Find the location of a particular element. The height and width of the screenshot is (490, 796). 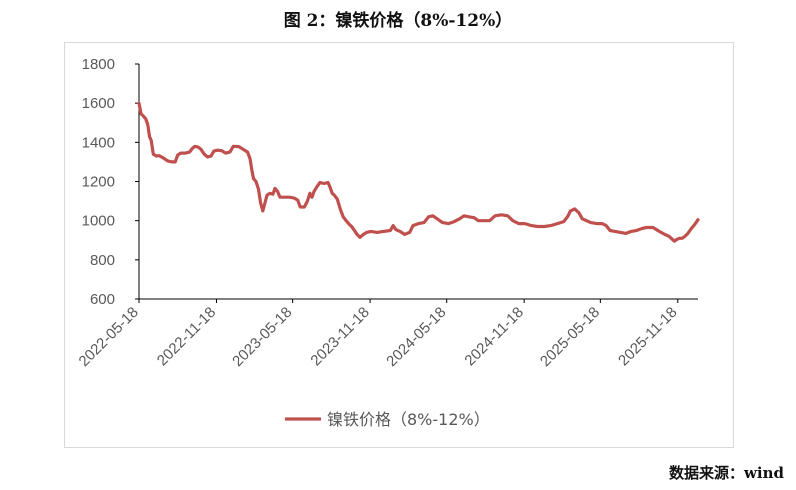

x-tick-label: 2025-11-18 is located at coordinates (647, 336).